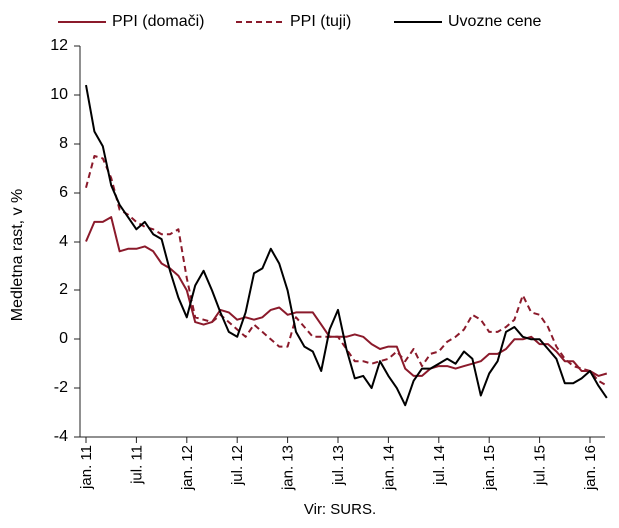 Image resolution: width=619 pixels, height=528 pixels. What do you see at coordinates (540, 465) in the screenshot?
I see `x-tick-label: jul. 15` at bounding box center [540, 465].